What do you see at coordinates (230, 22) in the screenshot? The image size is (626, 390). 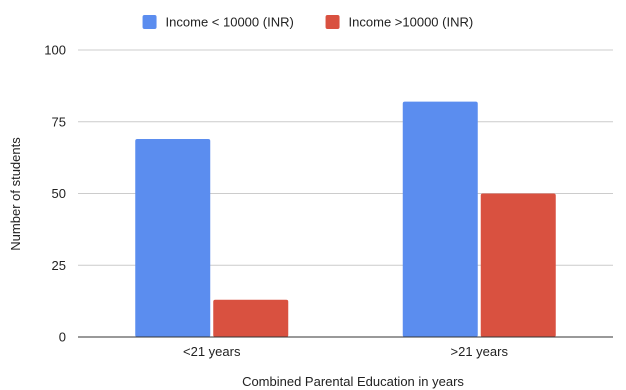 I see `legend-label: Income < 10000 (INR)` at bounding box center [230, 22].